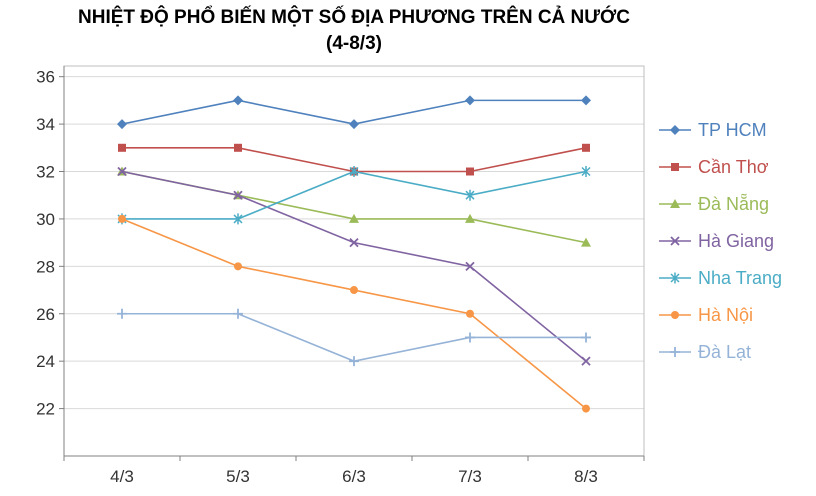  I want to click on y-tick-label: 22, so click(45, 409).